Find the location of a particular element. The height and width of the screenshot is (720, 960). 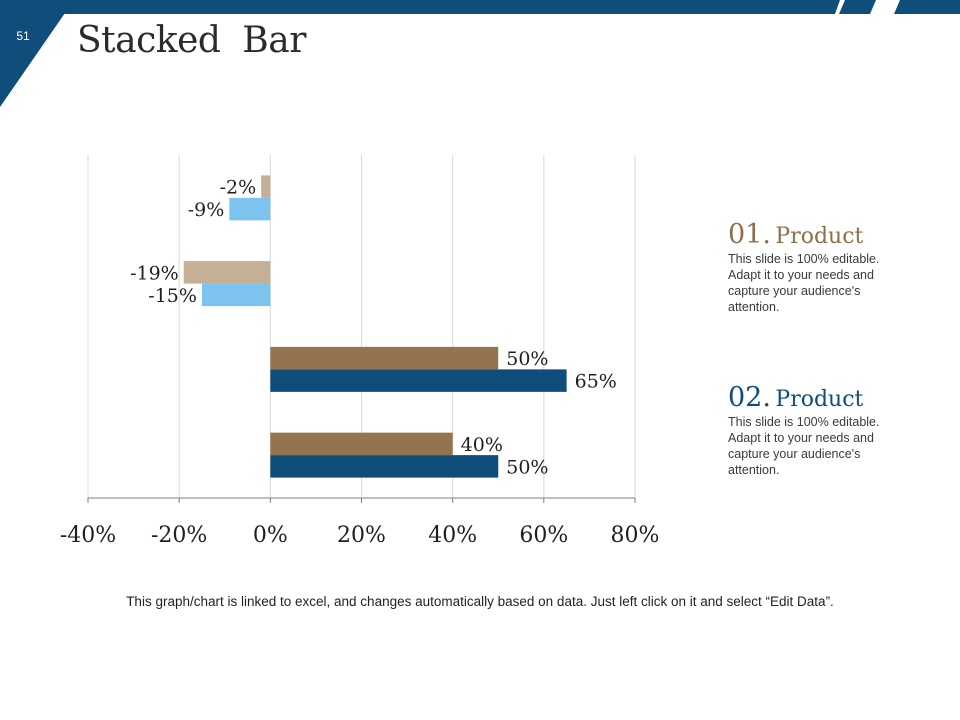

x-tick-label: 60% is located at coordinates (543, 535).